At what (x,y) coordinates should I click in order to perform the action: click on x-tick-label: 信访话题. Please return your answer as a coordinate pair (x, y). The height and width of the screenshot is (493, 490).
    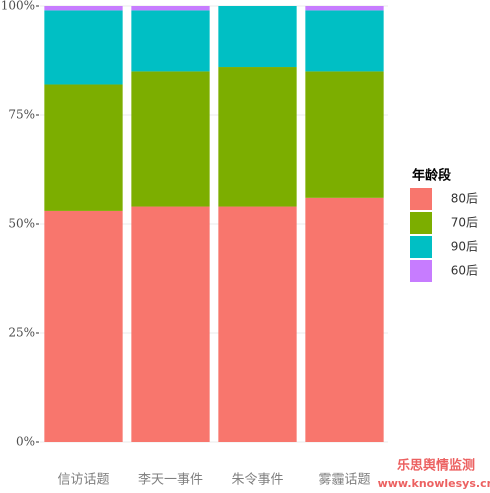
    Looking at the image, I should click on (83, 480).